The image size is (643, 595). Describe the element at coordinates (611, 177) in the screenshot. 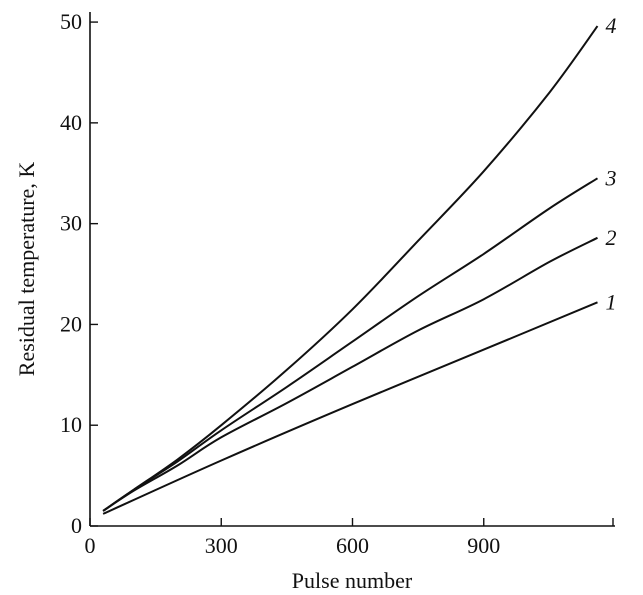

I see `series-3-label: 3` at that location.